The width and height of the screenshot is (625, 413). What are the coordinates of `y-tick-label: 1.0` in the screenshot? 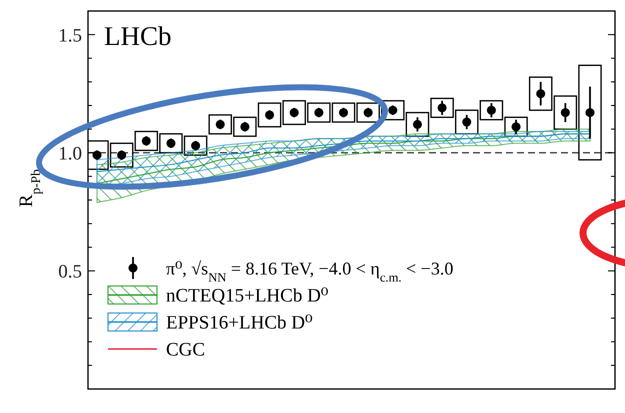 It's located at (70, 153).